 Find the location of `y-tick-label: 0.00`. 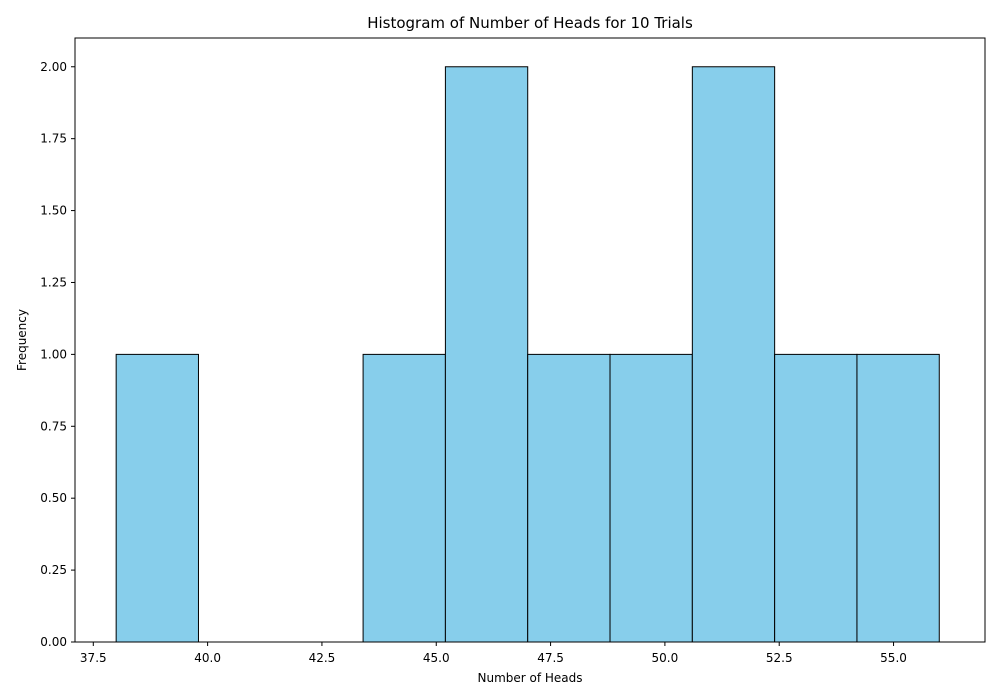

y-tick-label: 0.00 is located at coordinates (53, 642).